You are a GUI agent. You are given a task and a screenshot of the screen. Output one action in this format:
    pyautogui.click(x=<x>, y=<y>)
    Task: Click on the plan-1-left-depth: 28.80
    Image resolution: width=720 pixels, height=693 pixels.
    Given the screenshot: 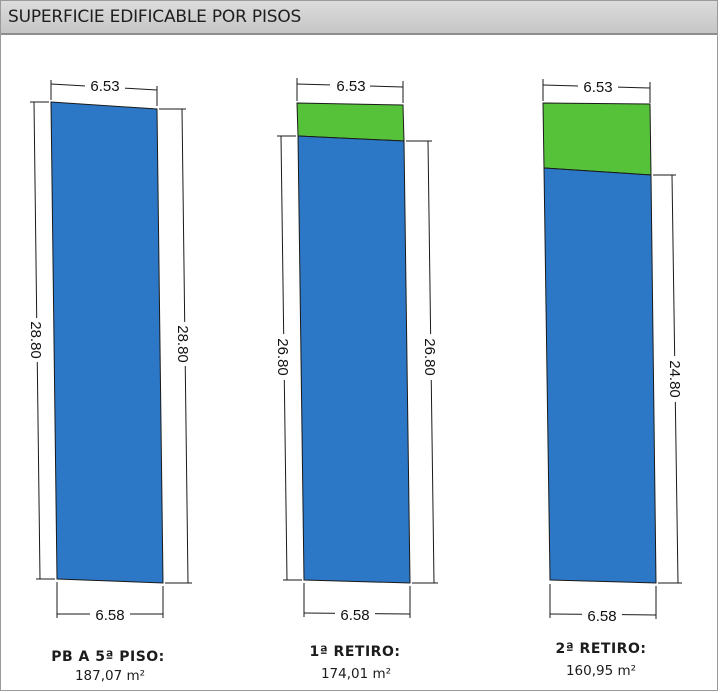 What is the action you would take?
    pyautogui.click(x=35, y=340)
    